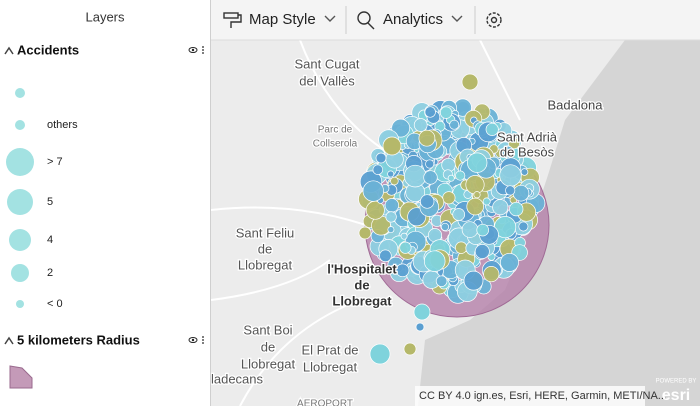 The width and height of the screenshot is (700, 406). What do you see at coordinates (282, 19) in the screenshot?
I see `toolbar-button: Map Style` at bounding box center [282, 19].